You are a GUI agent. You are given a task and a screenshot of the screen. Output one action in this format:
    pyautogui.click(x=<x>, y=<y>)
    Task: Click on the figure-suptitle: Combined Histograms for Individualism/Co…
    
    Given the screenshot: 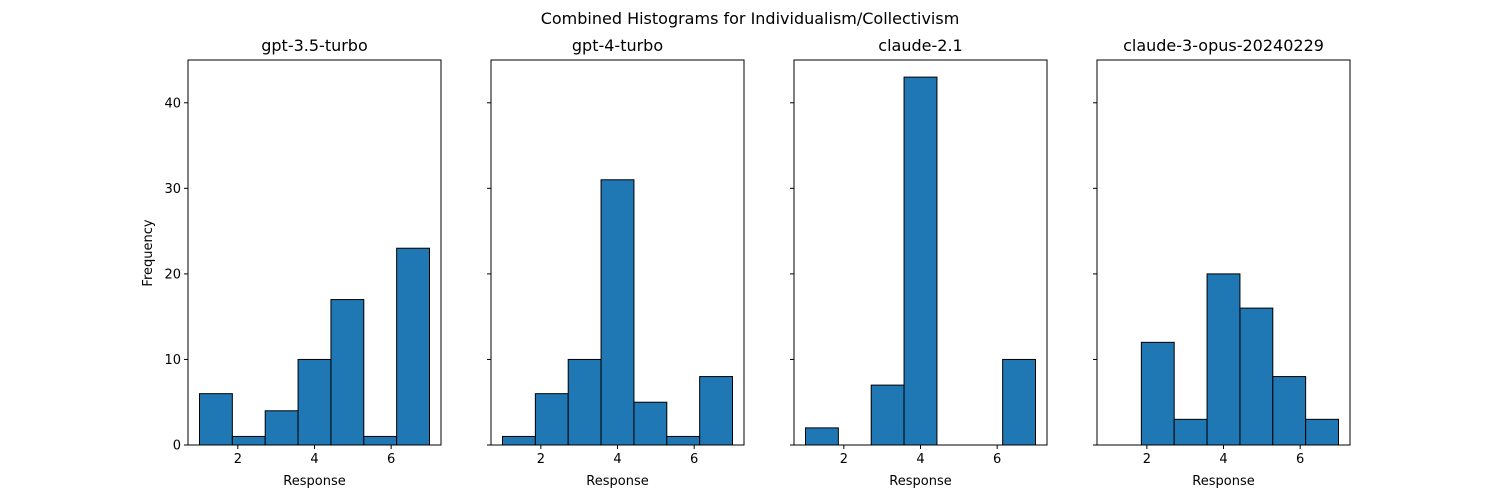 What is the action you would take?
    pyautogui.click(x=750, y=18)
    